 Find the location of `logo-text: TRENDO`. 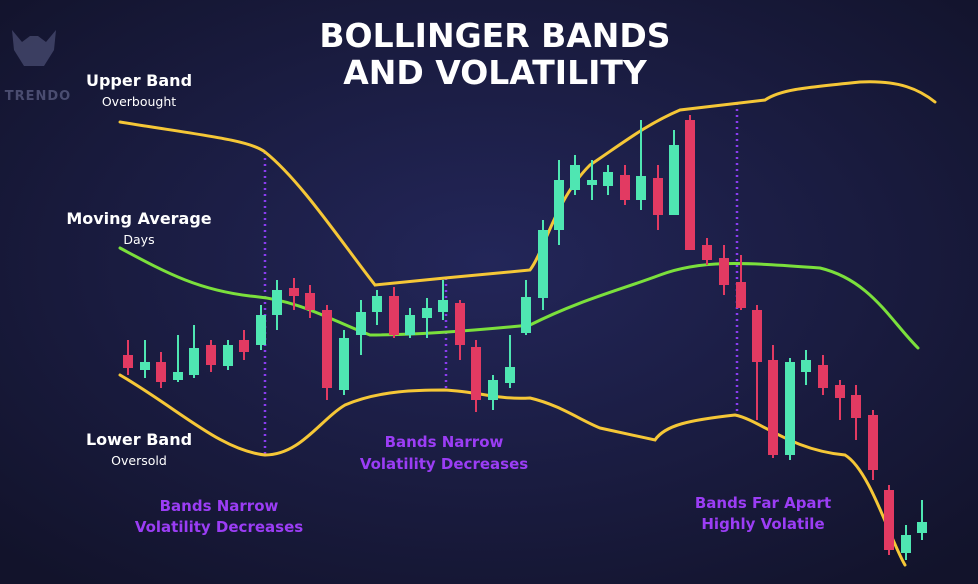

logo-text: TRENDO is located at coordinates (38, 96).